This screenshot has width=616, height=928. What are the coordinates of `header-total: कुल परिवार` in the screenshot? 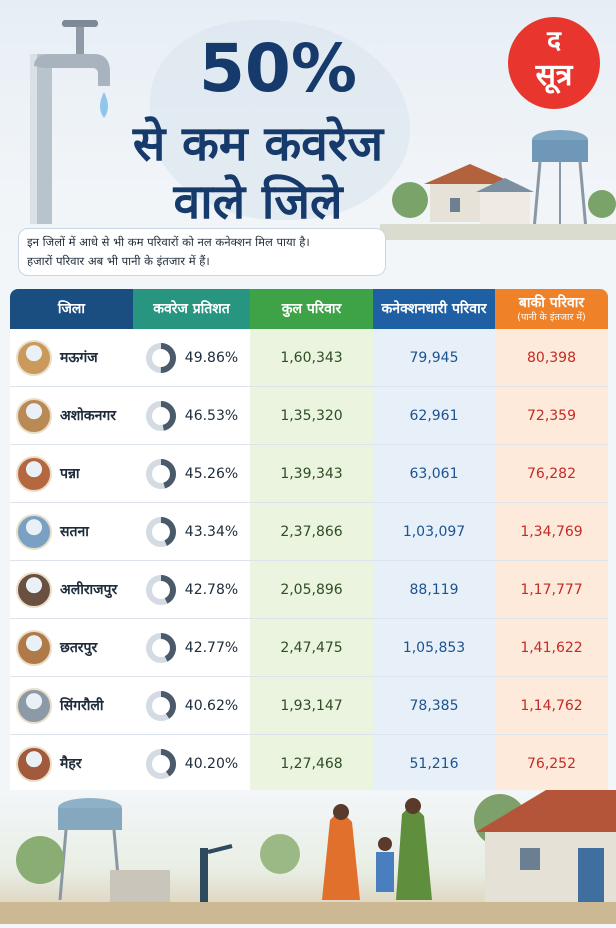 It's located at (311, 309).